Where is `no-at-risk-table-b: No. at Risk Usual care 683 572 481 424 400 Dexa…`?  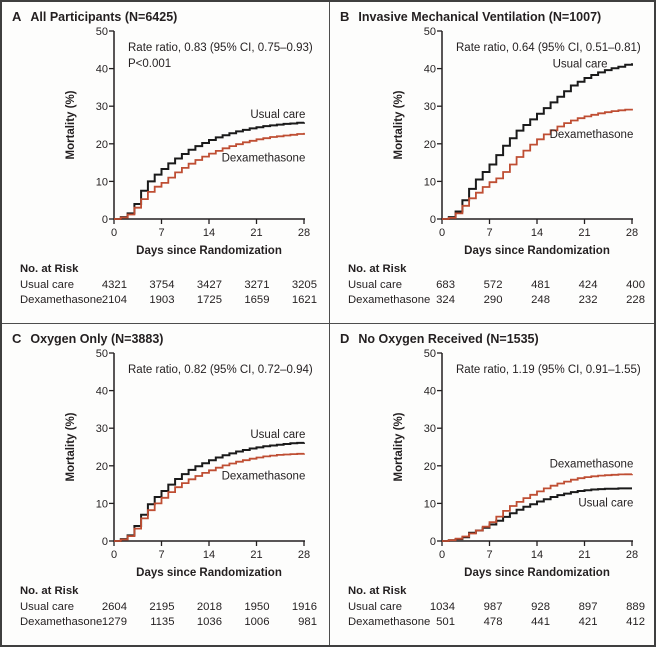
no-at-risk-table-b: No. at Risk Usual care 683 572 481 424 400 Dexa… is located at coordinates (492, 289).